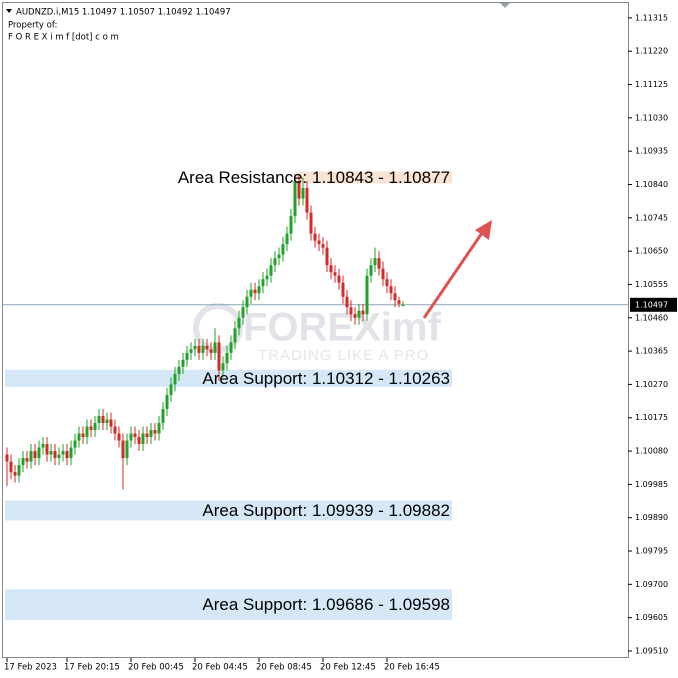 The height and width of the screenshot is (678, 678). What do you see at coordinates (651, 184) in the screenshot?
I see `y-tick-label: 1.10840` at bounding box center [651, 184].